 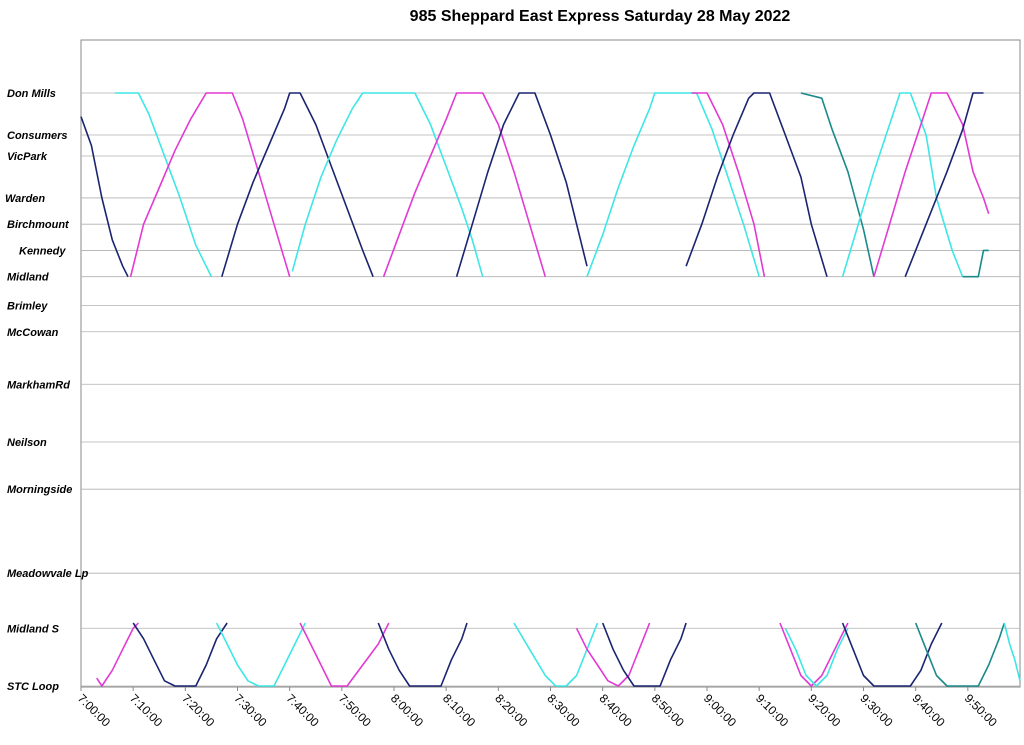 What do you see at coordinates (511, 710) in the screenshot?
I see `x-tick-label: 8:20:00` at bounding box center [511, 710].